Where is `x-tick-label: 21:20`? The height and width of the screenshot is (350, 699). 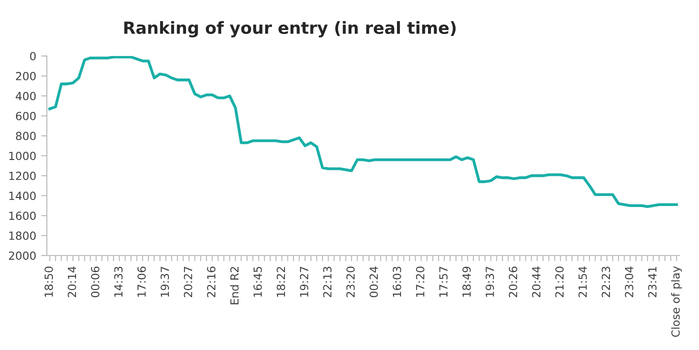 x-tick-label: 21:20 is located at coordinates (559, 282).